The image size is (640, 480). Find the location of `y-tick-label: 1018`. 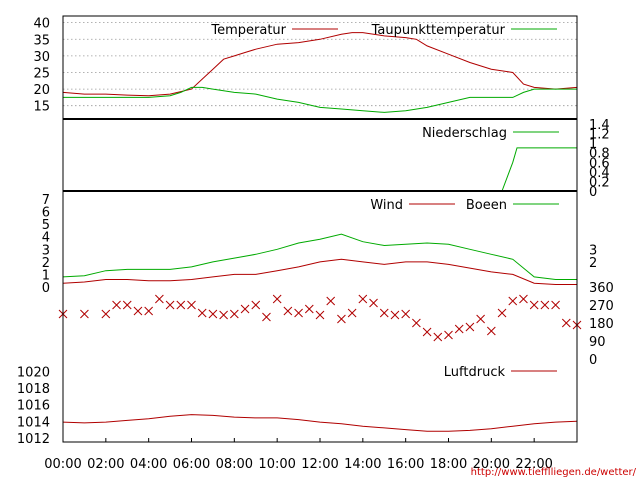

y-tick-label: 1018 is located at coordinates (33, 389).